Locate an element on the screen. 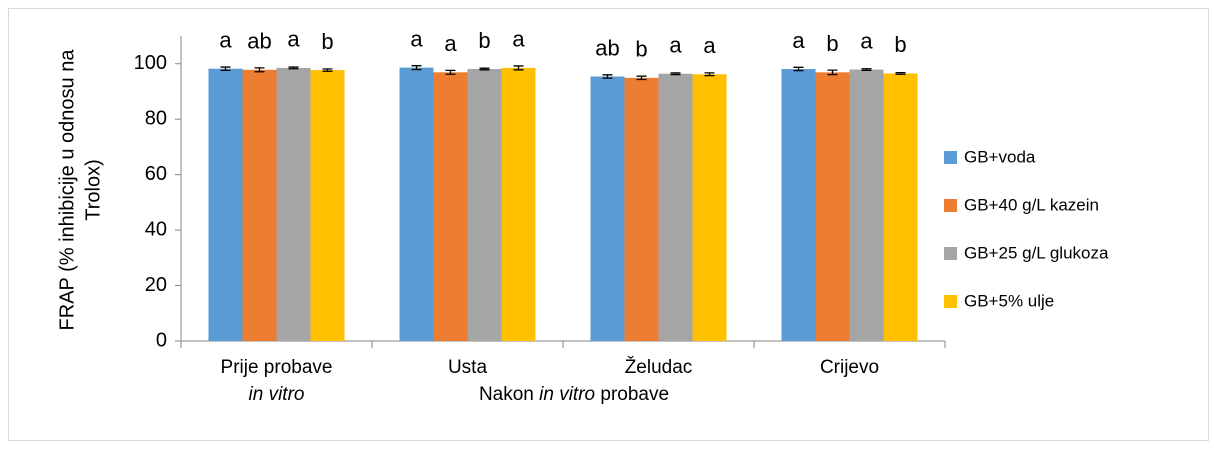 The height and width of the screenshot is (452, 1214). y-tick-label: 80 is located at coordinates (156, 118).